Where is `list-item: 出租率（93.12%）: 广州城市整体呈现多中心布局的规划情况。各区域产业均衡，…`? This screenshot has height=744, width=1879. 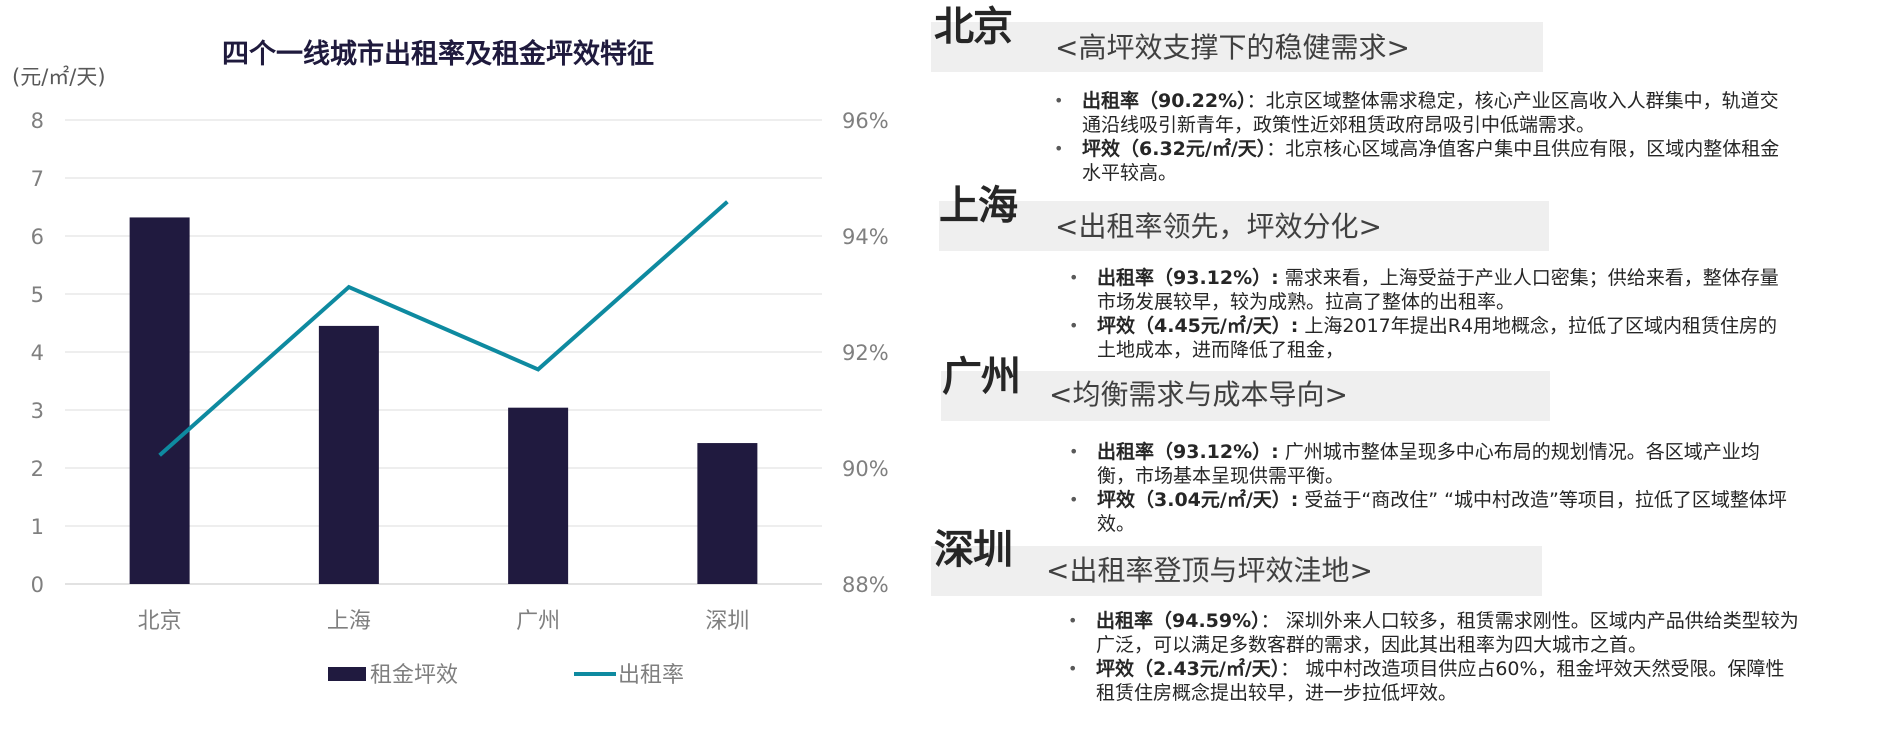 list-item: 出租率（93.12%）: 广州城市整体呈现多中心布局的规划情况。各区域产业均衡，… is located at coordinates (1431, 464).